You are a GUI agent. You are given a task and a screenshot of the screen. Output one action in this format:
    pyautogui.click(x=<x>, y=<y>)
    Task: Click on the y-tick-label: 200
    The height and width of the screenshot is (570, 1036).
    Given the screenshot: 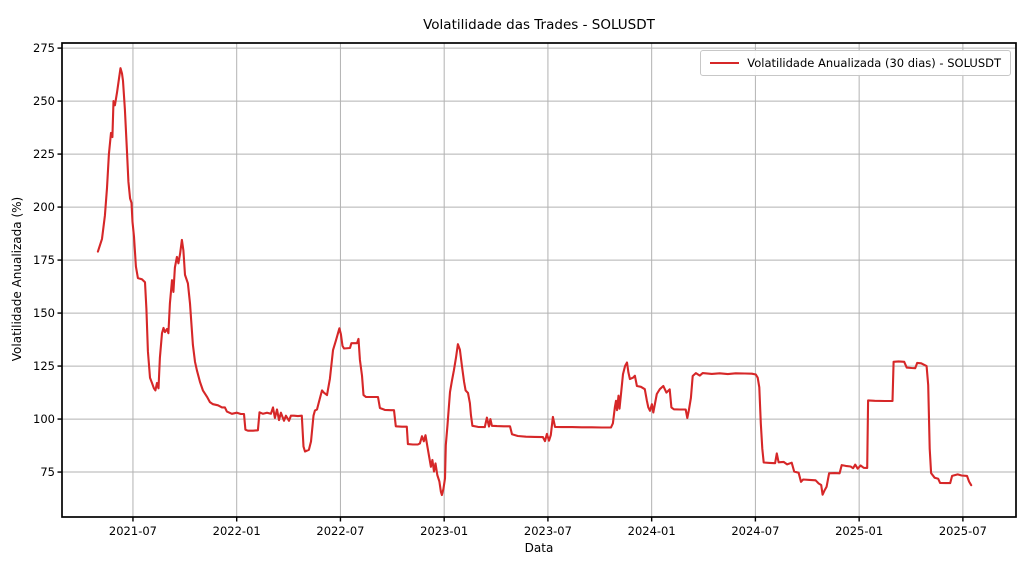 What is the action you would take?
    pyautogui.click(x=44, y=206)
    